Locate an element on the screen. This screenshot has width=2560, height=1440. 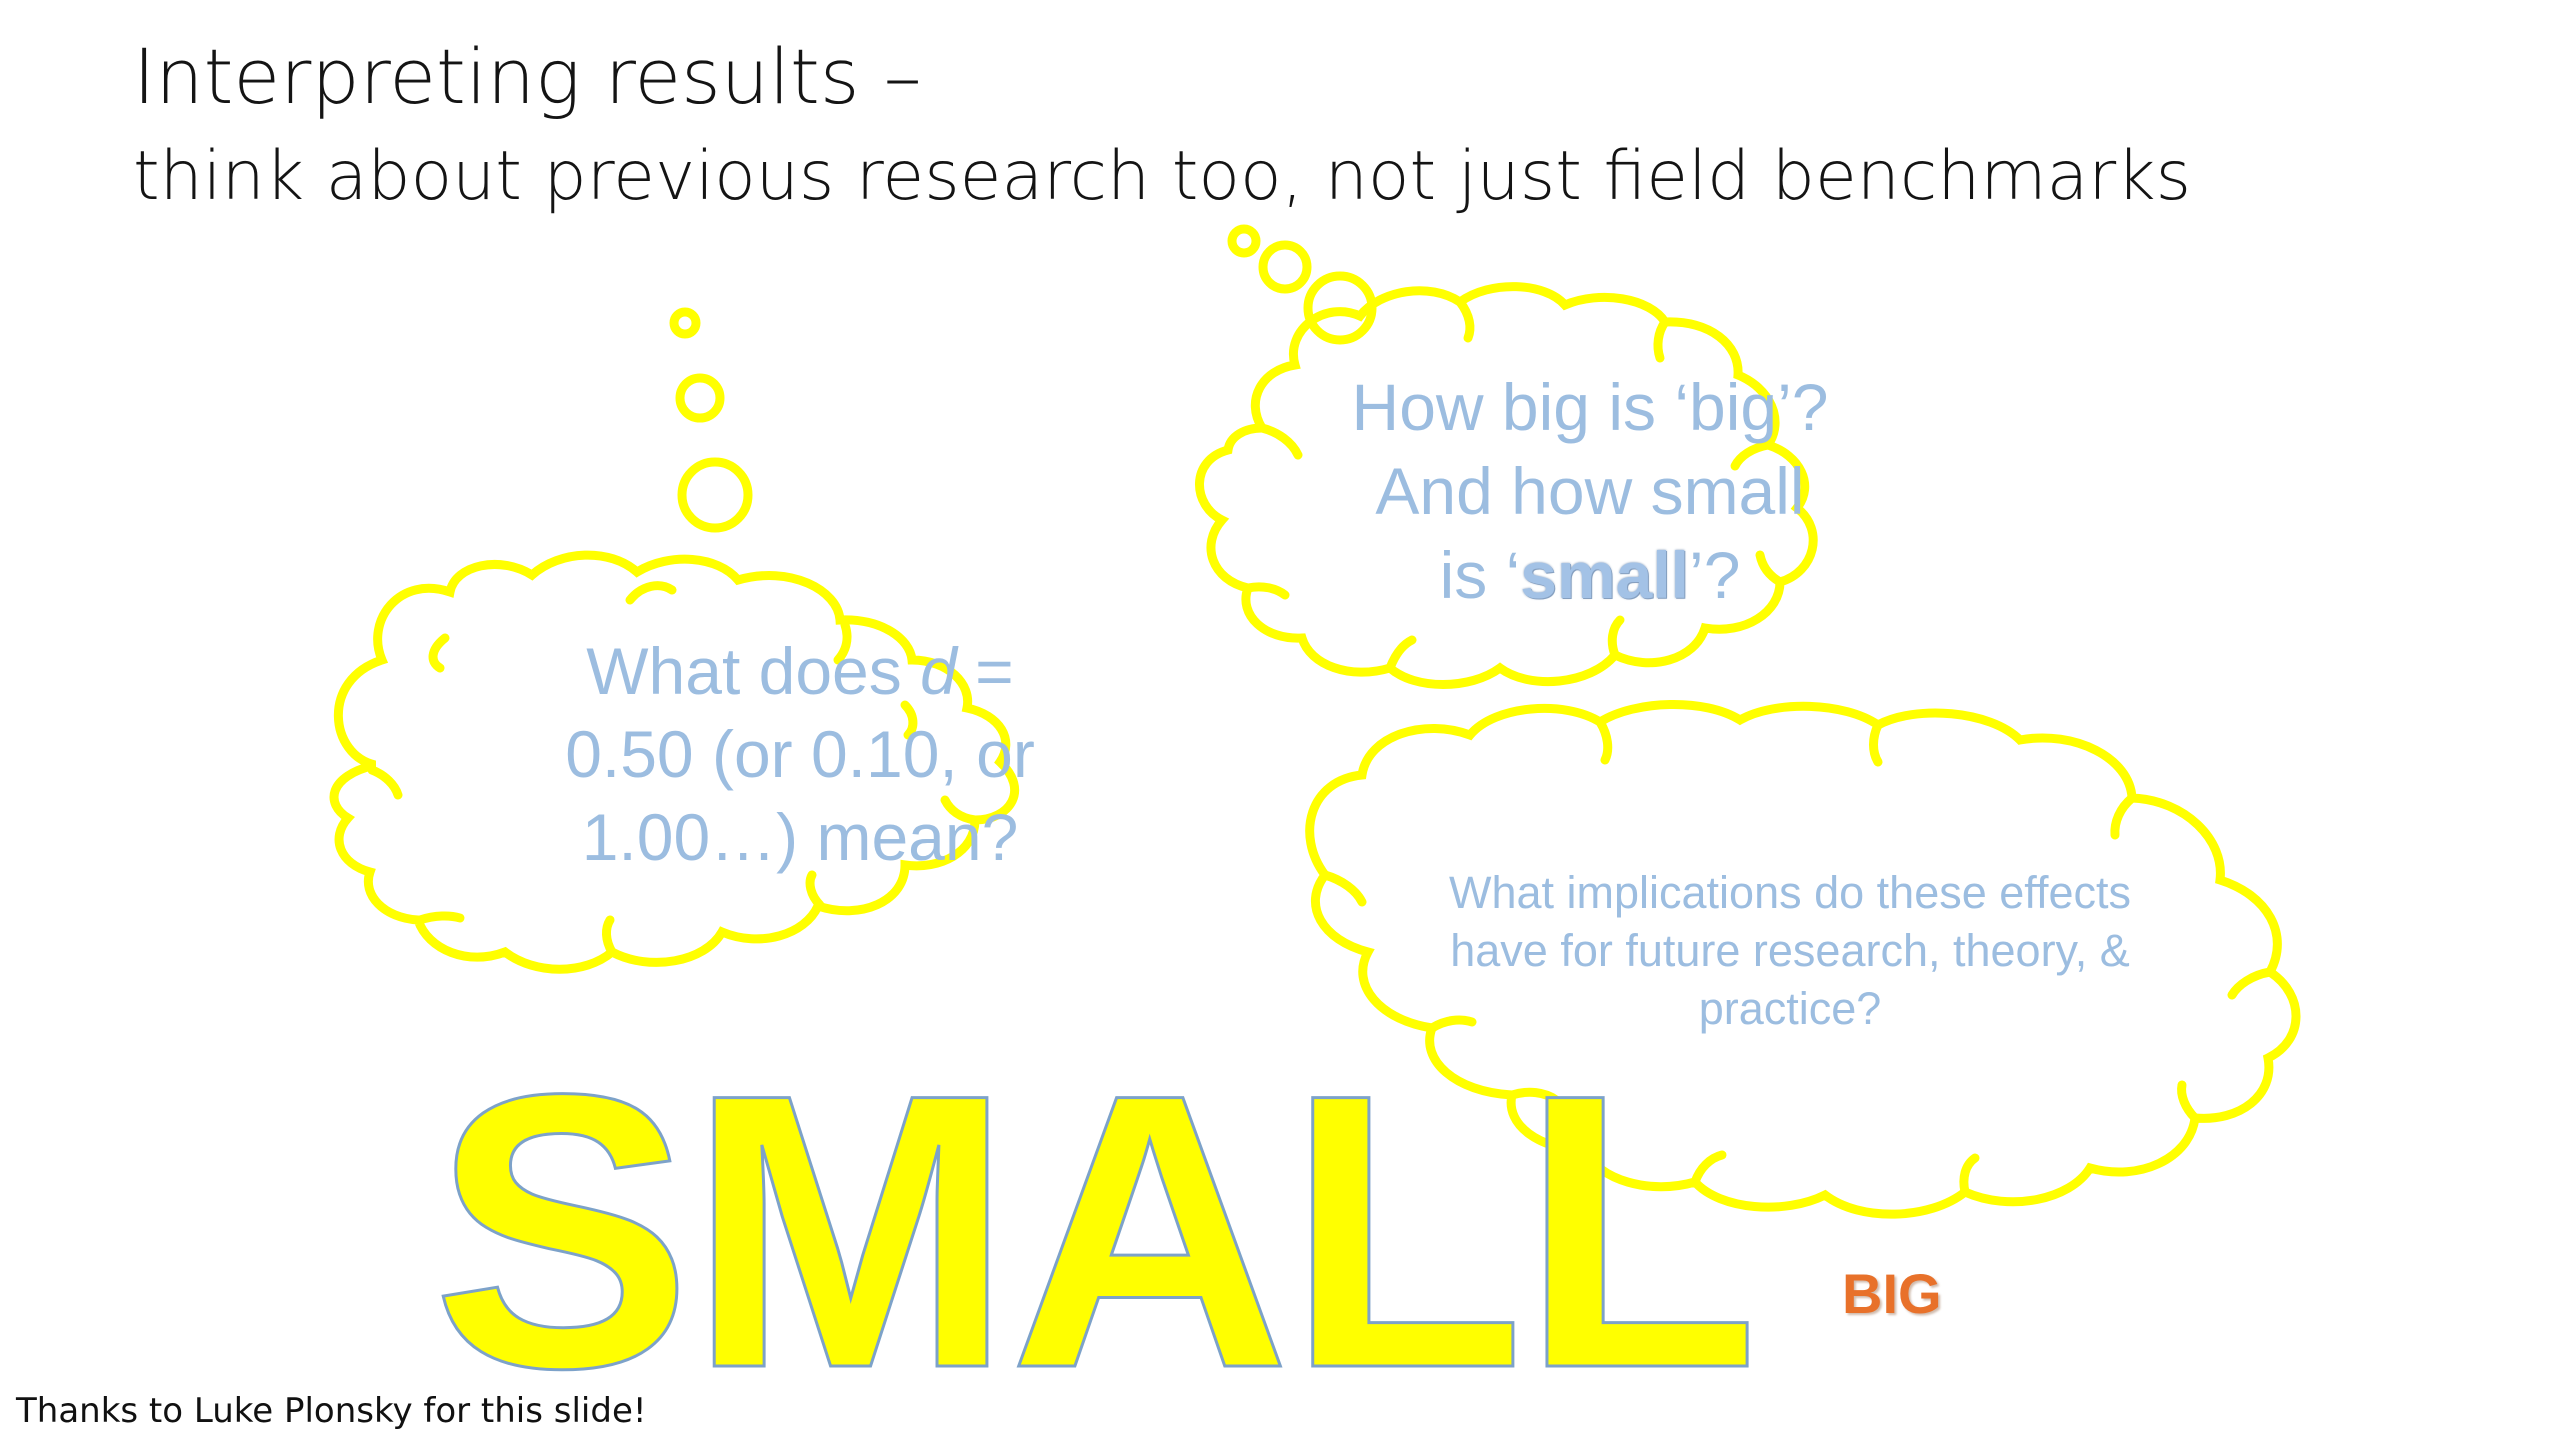
cloud-right is located at coordinates (1506, 485).